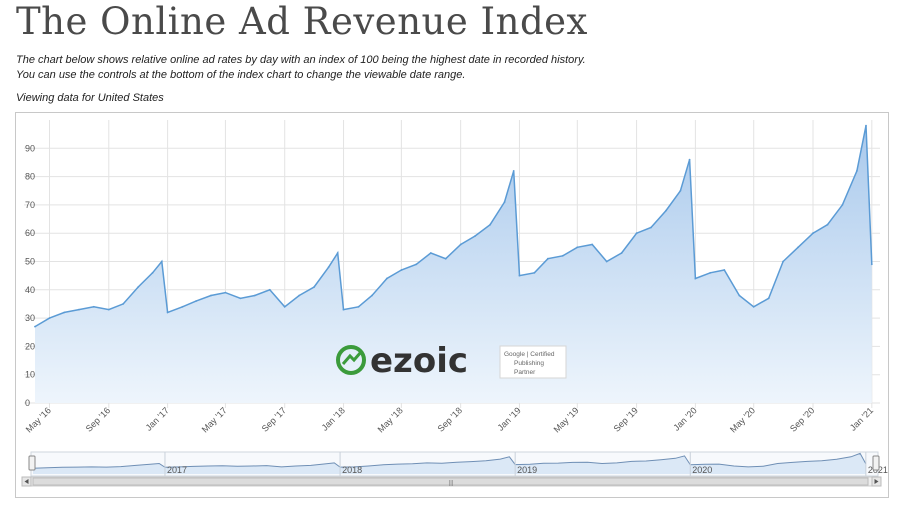 This screenshot has height=513, width=900. What do you see at coordinates (30, 346) in the screenshot?
I see `y-tick-label: 20` at bounding box center [30, 346].